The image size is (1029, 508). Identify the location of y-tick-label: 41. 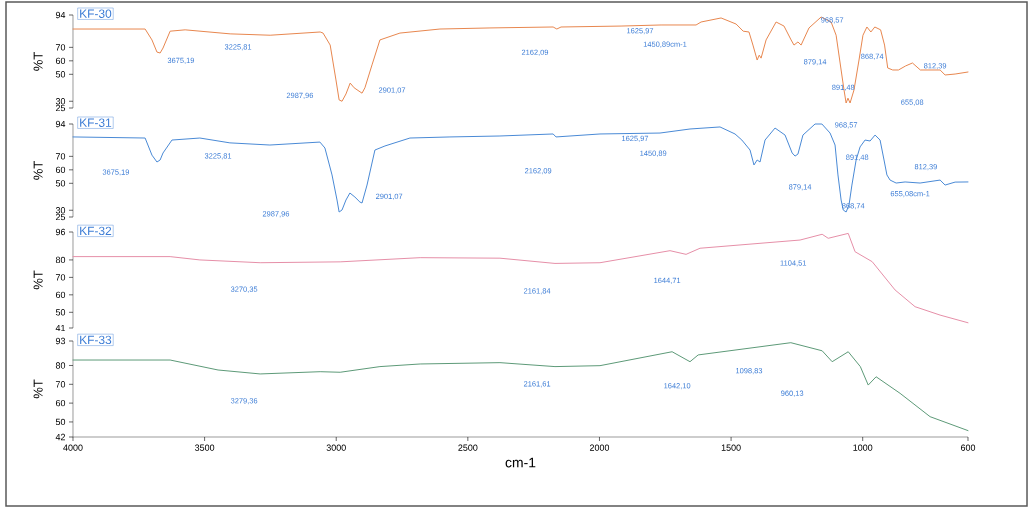
(60, 328).